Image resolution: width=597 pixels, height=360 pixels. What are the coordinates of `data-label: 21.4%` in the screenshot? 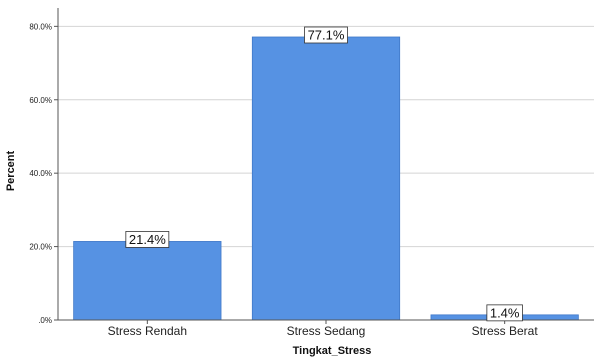 It's located at (147, 239).